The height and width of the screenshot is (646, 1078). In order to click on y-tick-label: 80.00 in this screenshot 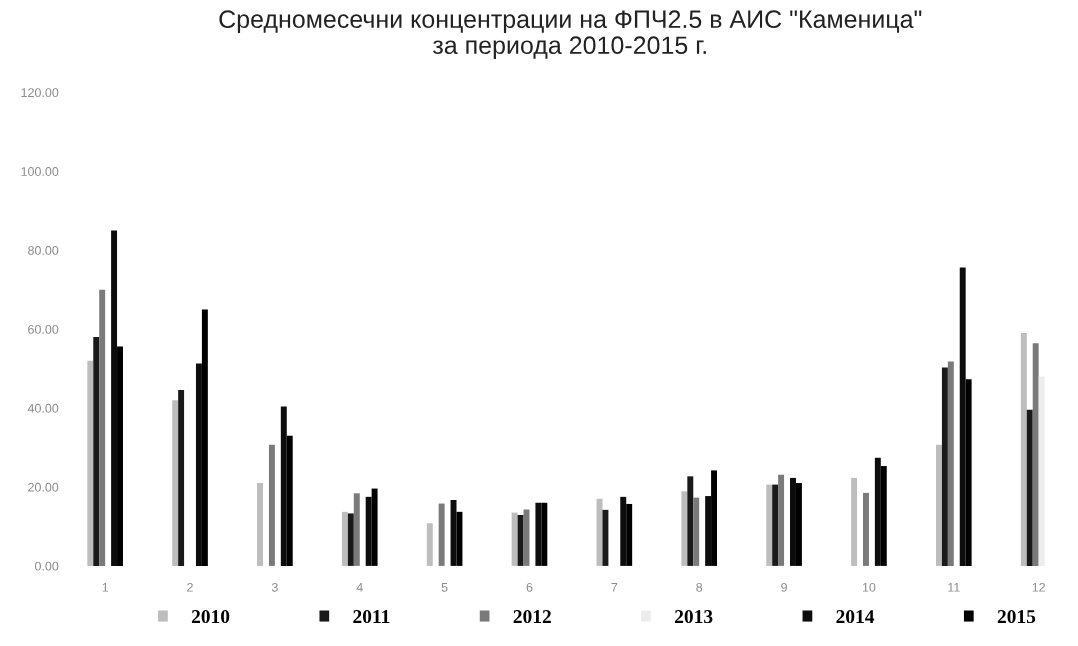, I will do `click(43, 250)`.